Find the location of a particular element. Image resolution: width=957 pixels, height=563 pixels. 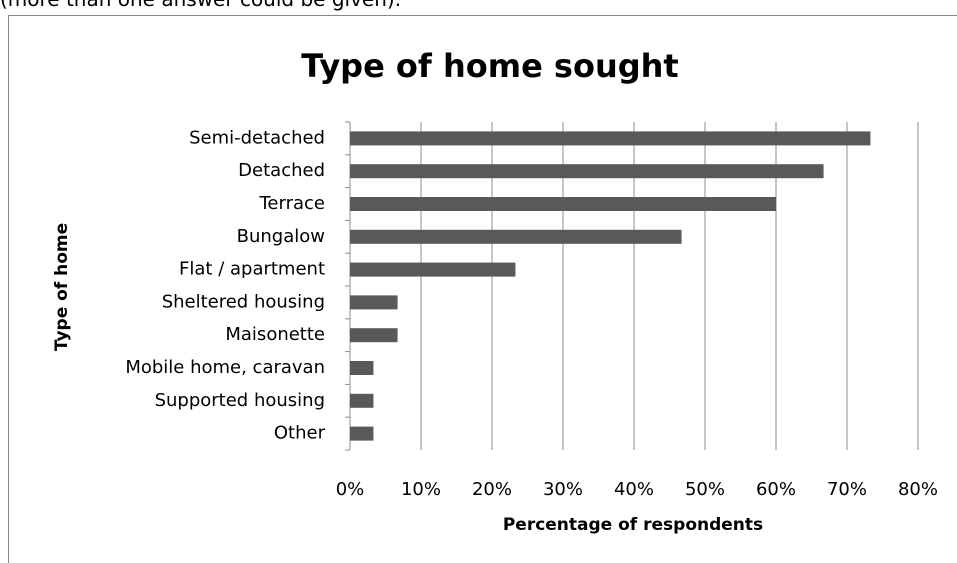

x-tick-label: 0% is located at coordinates (350, 489).